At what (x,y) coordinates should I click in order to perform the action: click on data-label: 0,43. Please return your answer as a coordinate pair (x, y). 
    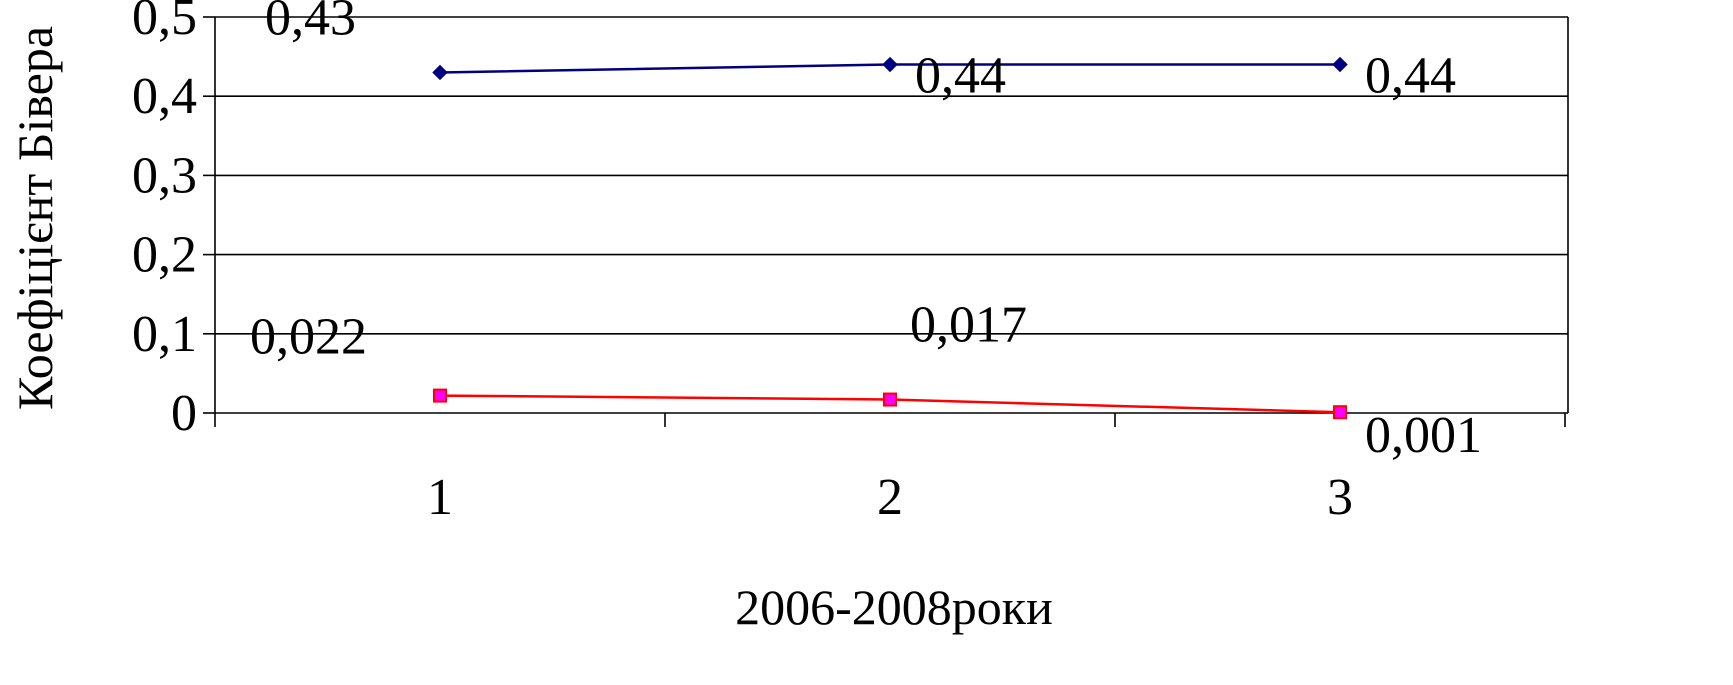
    Looking at the image, I should click on (310, 23).